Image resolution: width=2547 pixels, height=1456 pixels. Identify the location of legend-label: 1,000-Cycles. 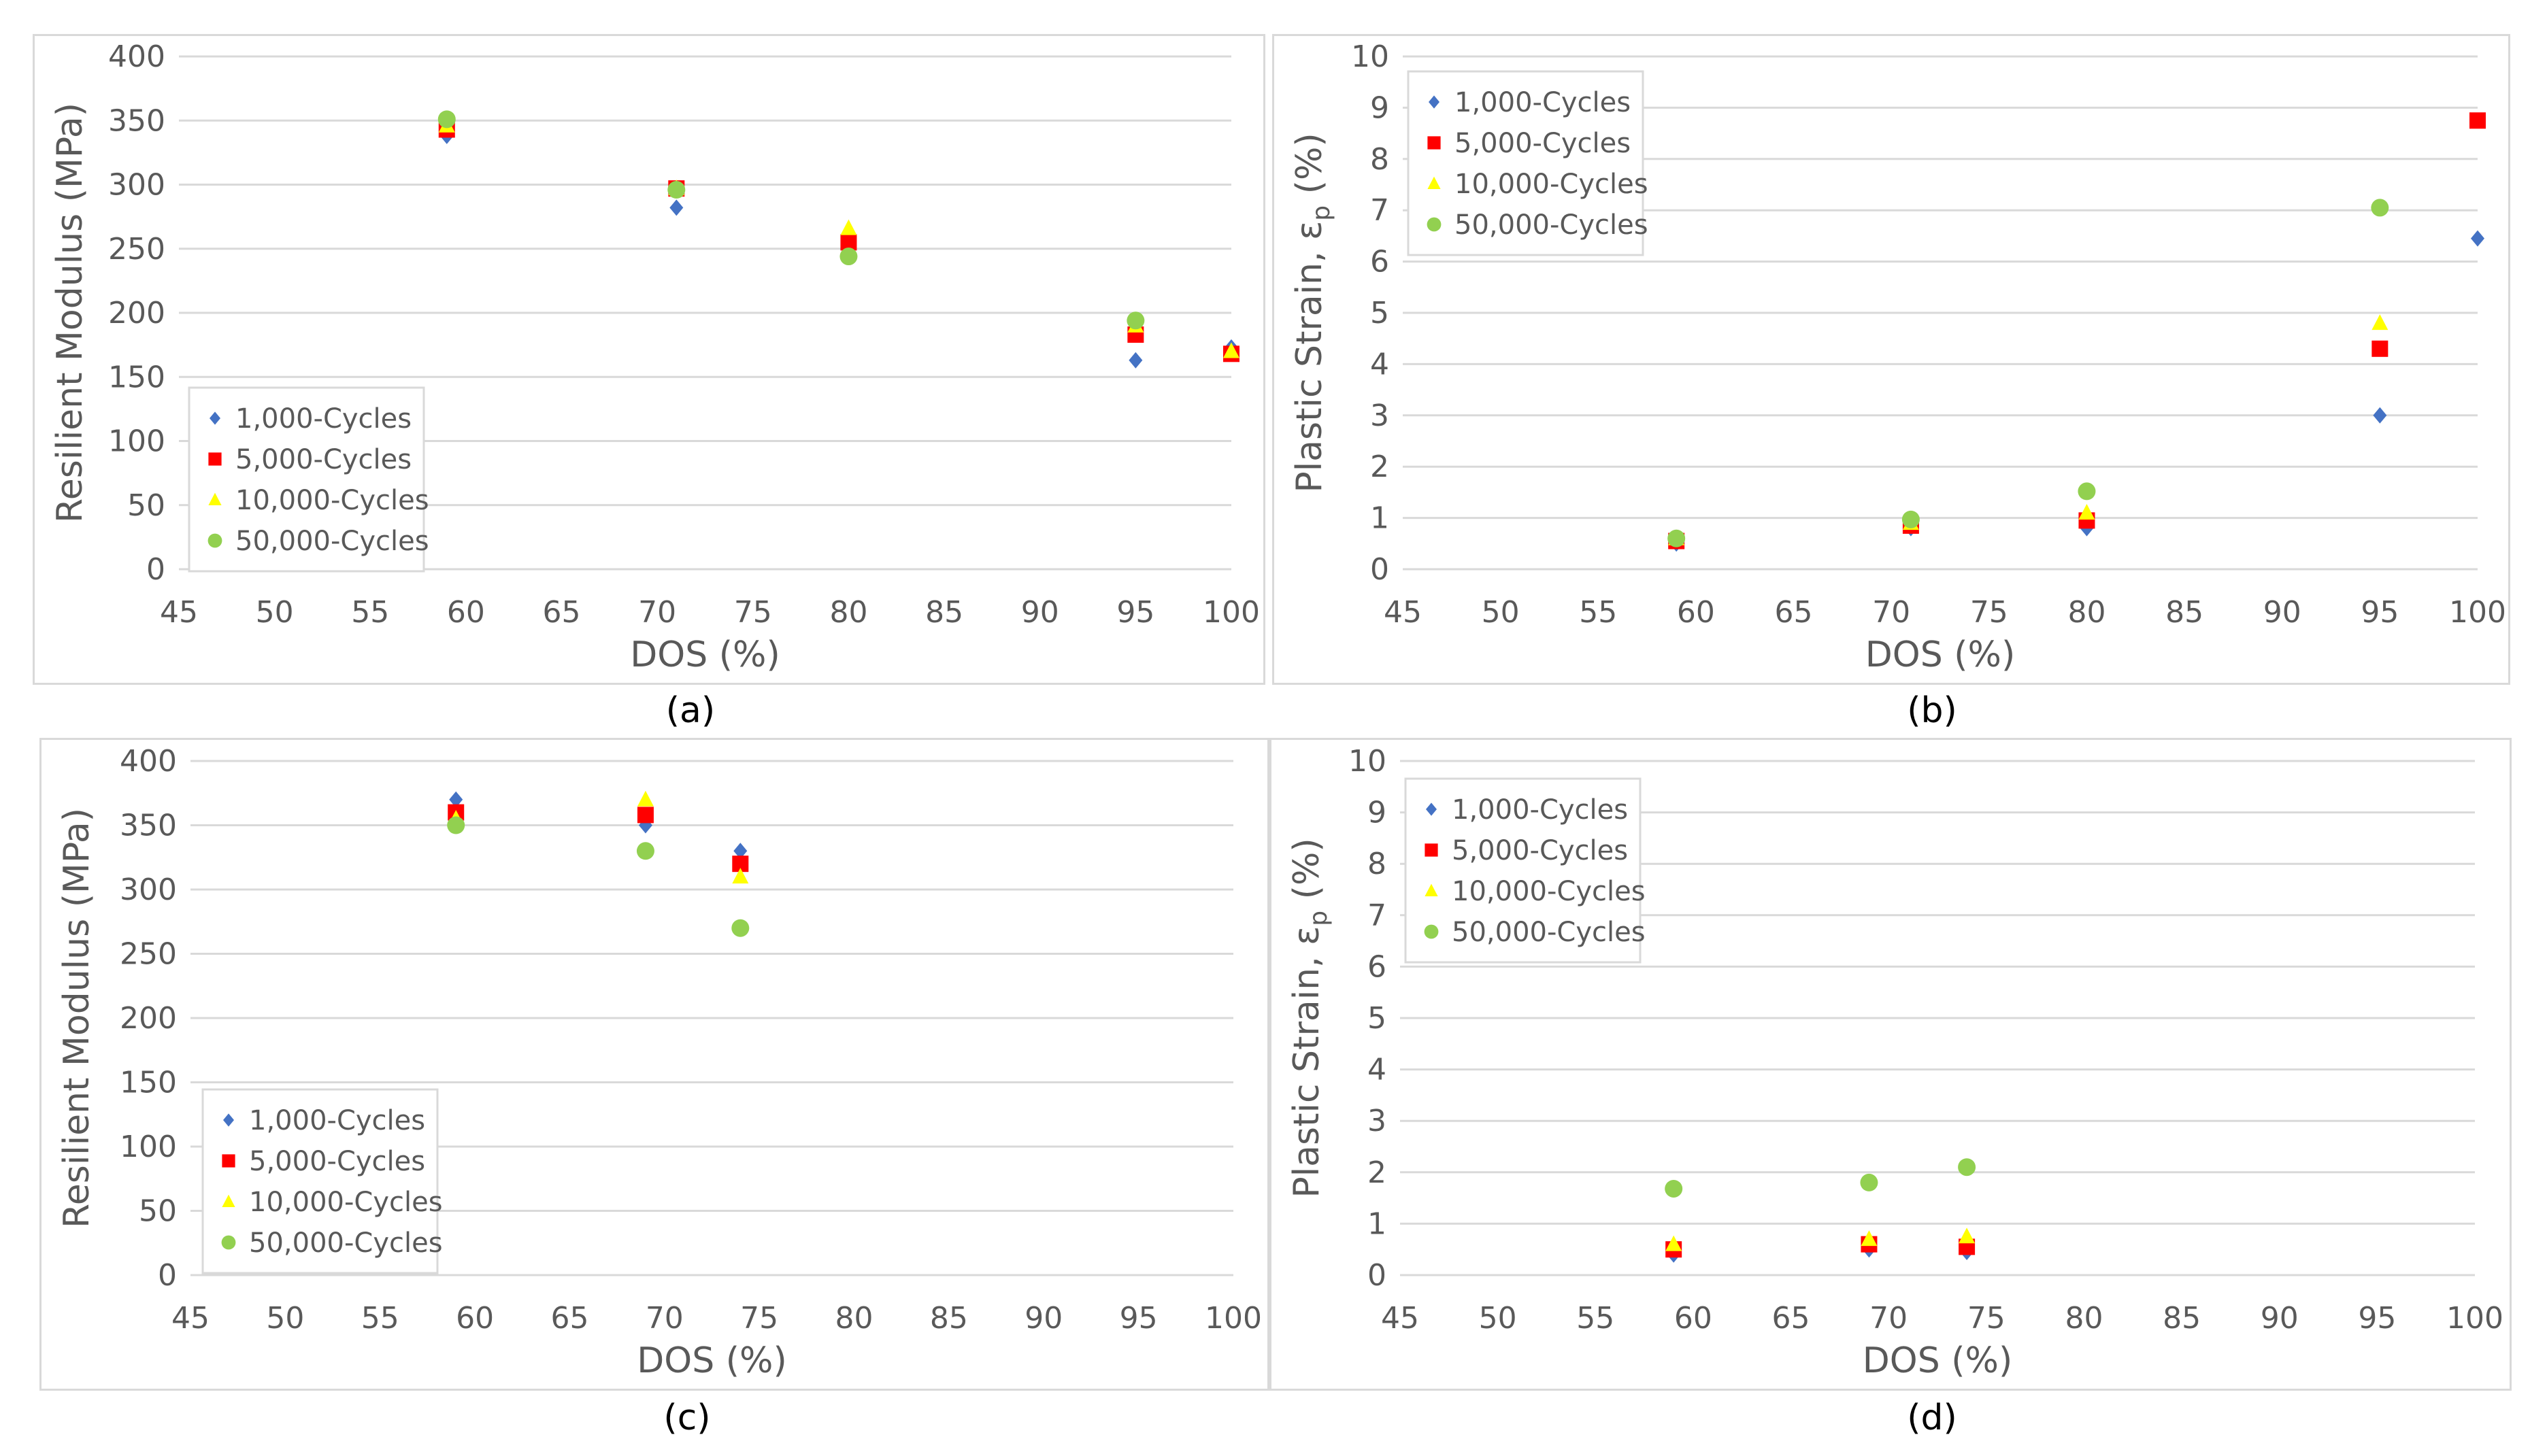
(324, 419).